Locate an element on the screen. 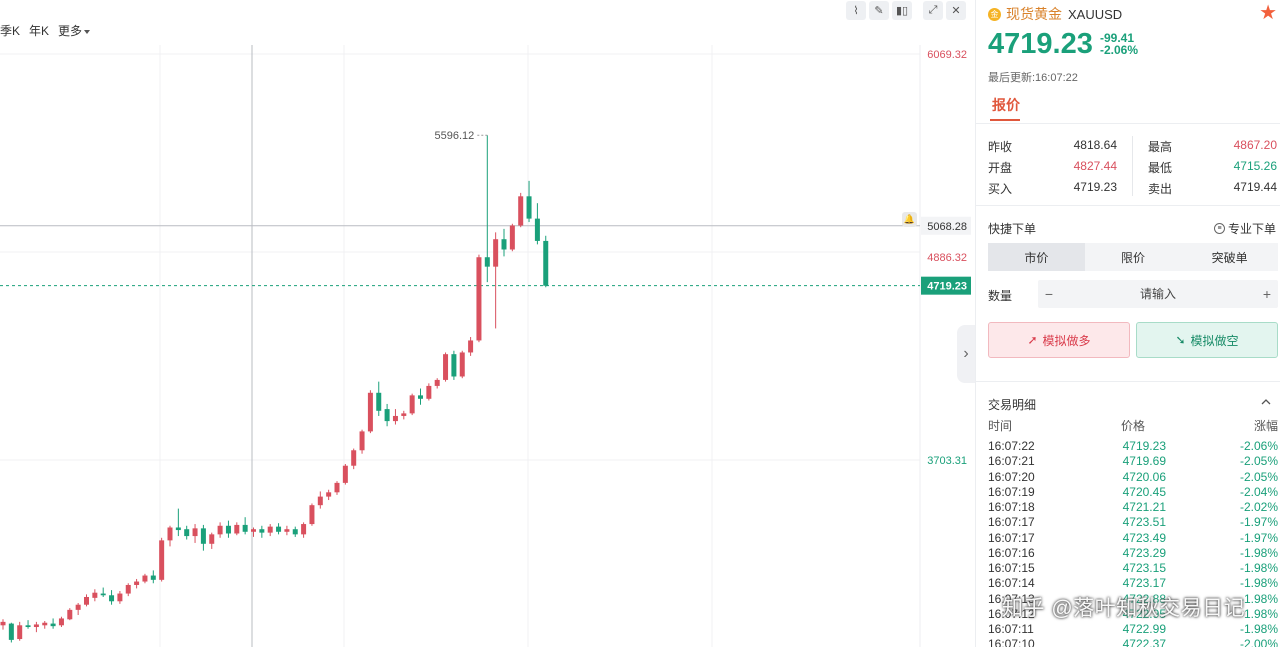 Image resolution: width=1280 pixels, height=647 pixels. chevron-up-icon is located at coordinates (1266, 402).